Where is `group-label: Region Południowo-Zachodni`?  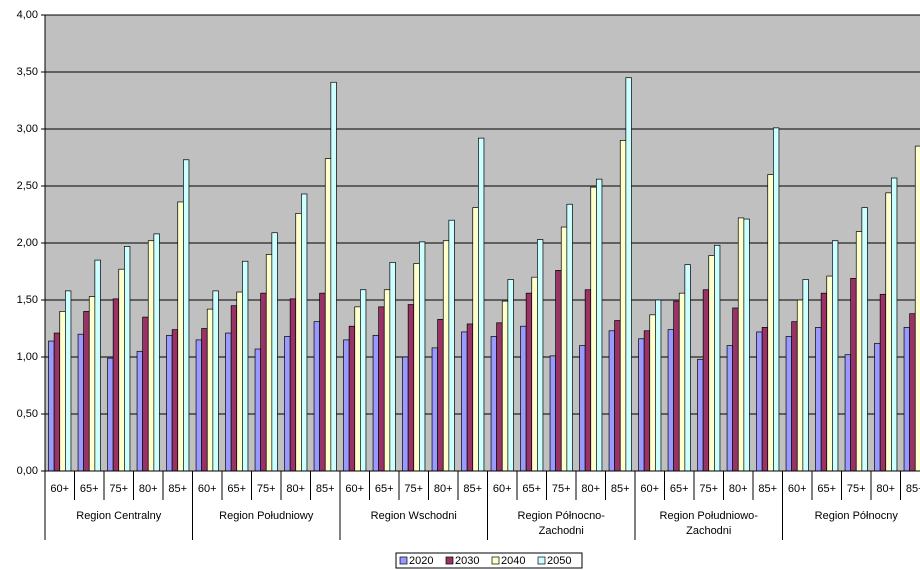
group-label: Region Południowo-Zachodni is located at coordinates (709, 523).